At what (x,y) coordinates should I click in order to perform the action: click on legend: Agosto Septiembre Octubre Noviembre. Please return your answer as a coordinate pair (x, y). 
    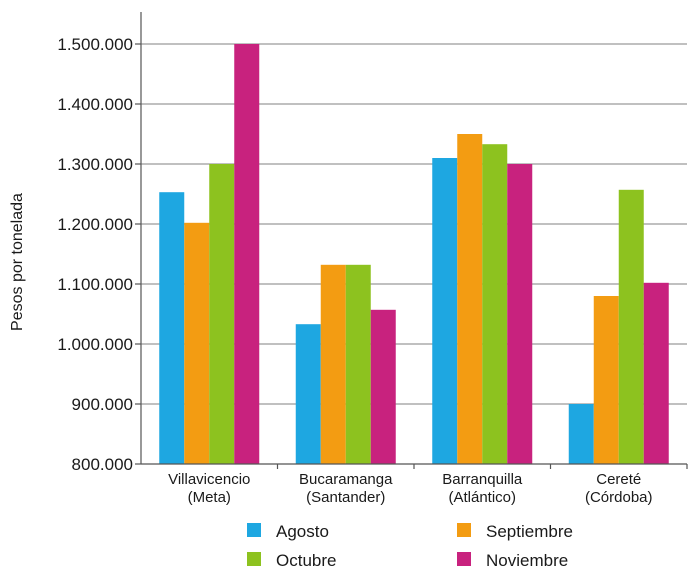
    Looking at the image, I should click on (410, 546).